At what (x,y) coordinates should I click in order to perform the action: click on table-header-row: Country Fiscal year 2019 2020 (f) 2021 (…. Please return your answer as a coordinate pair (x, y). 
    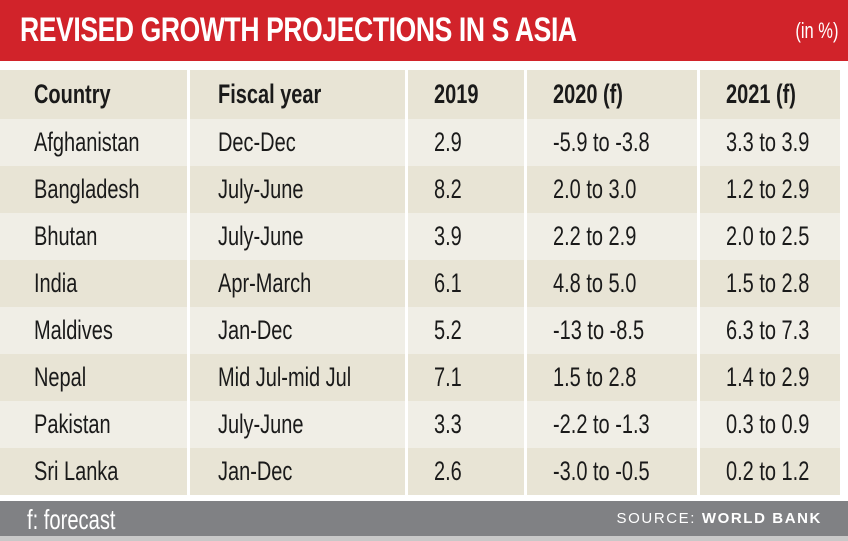
    Looking at the image, I should click on (420, 94).